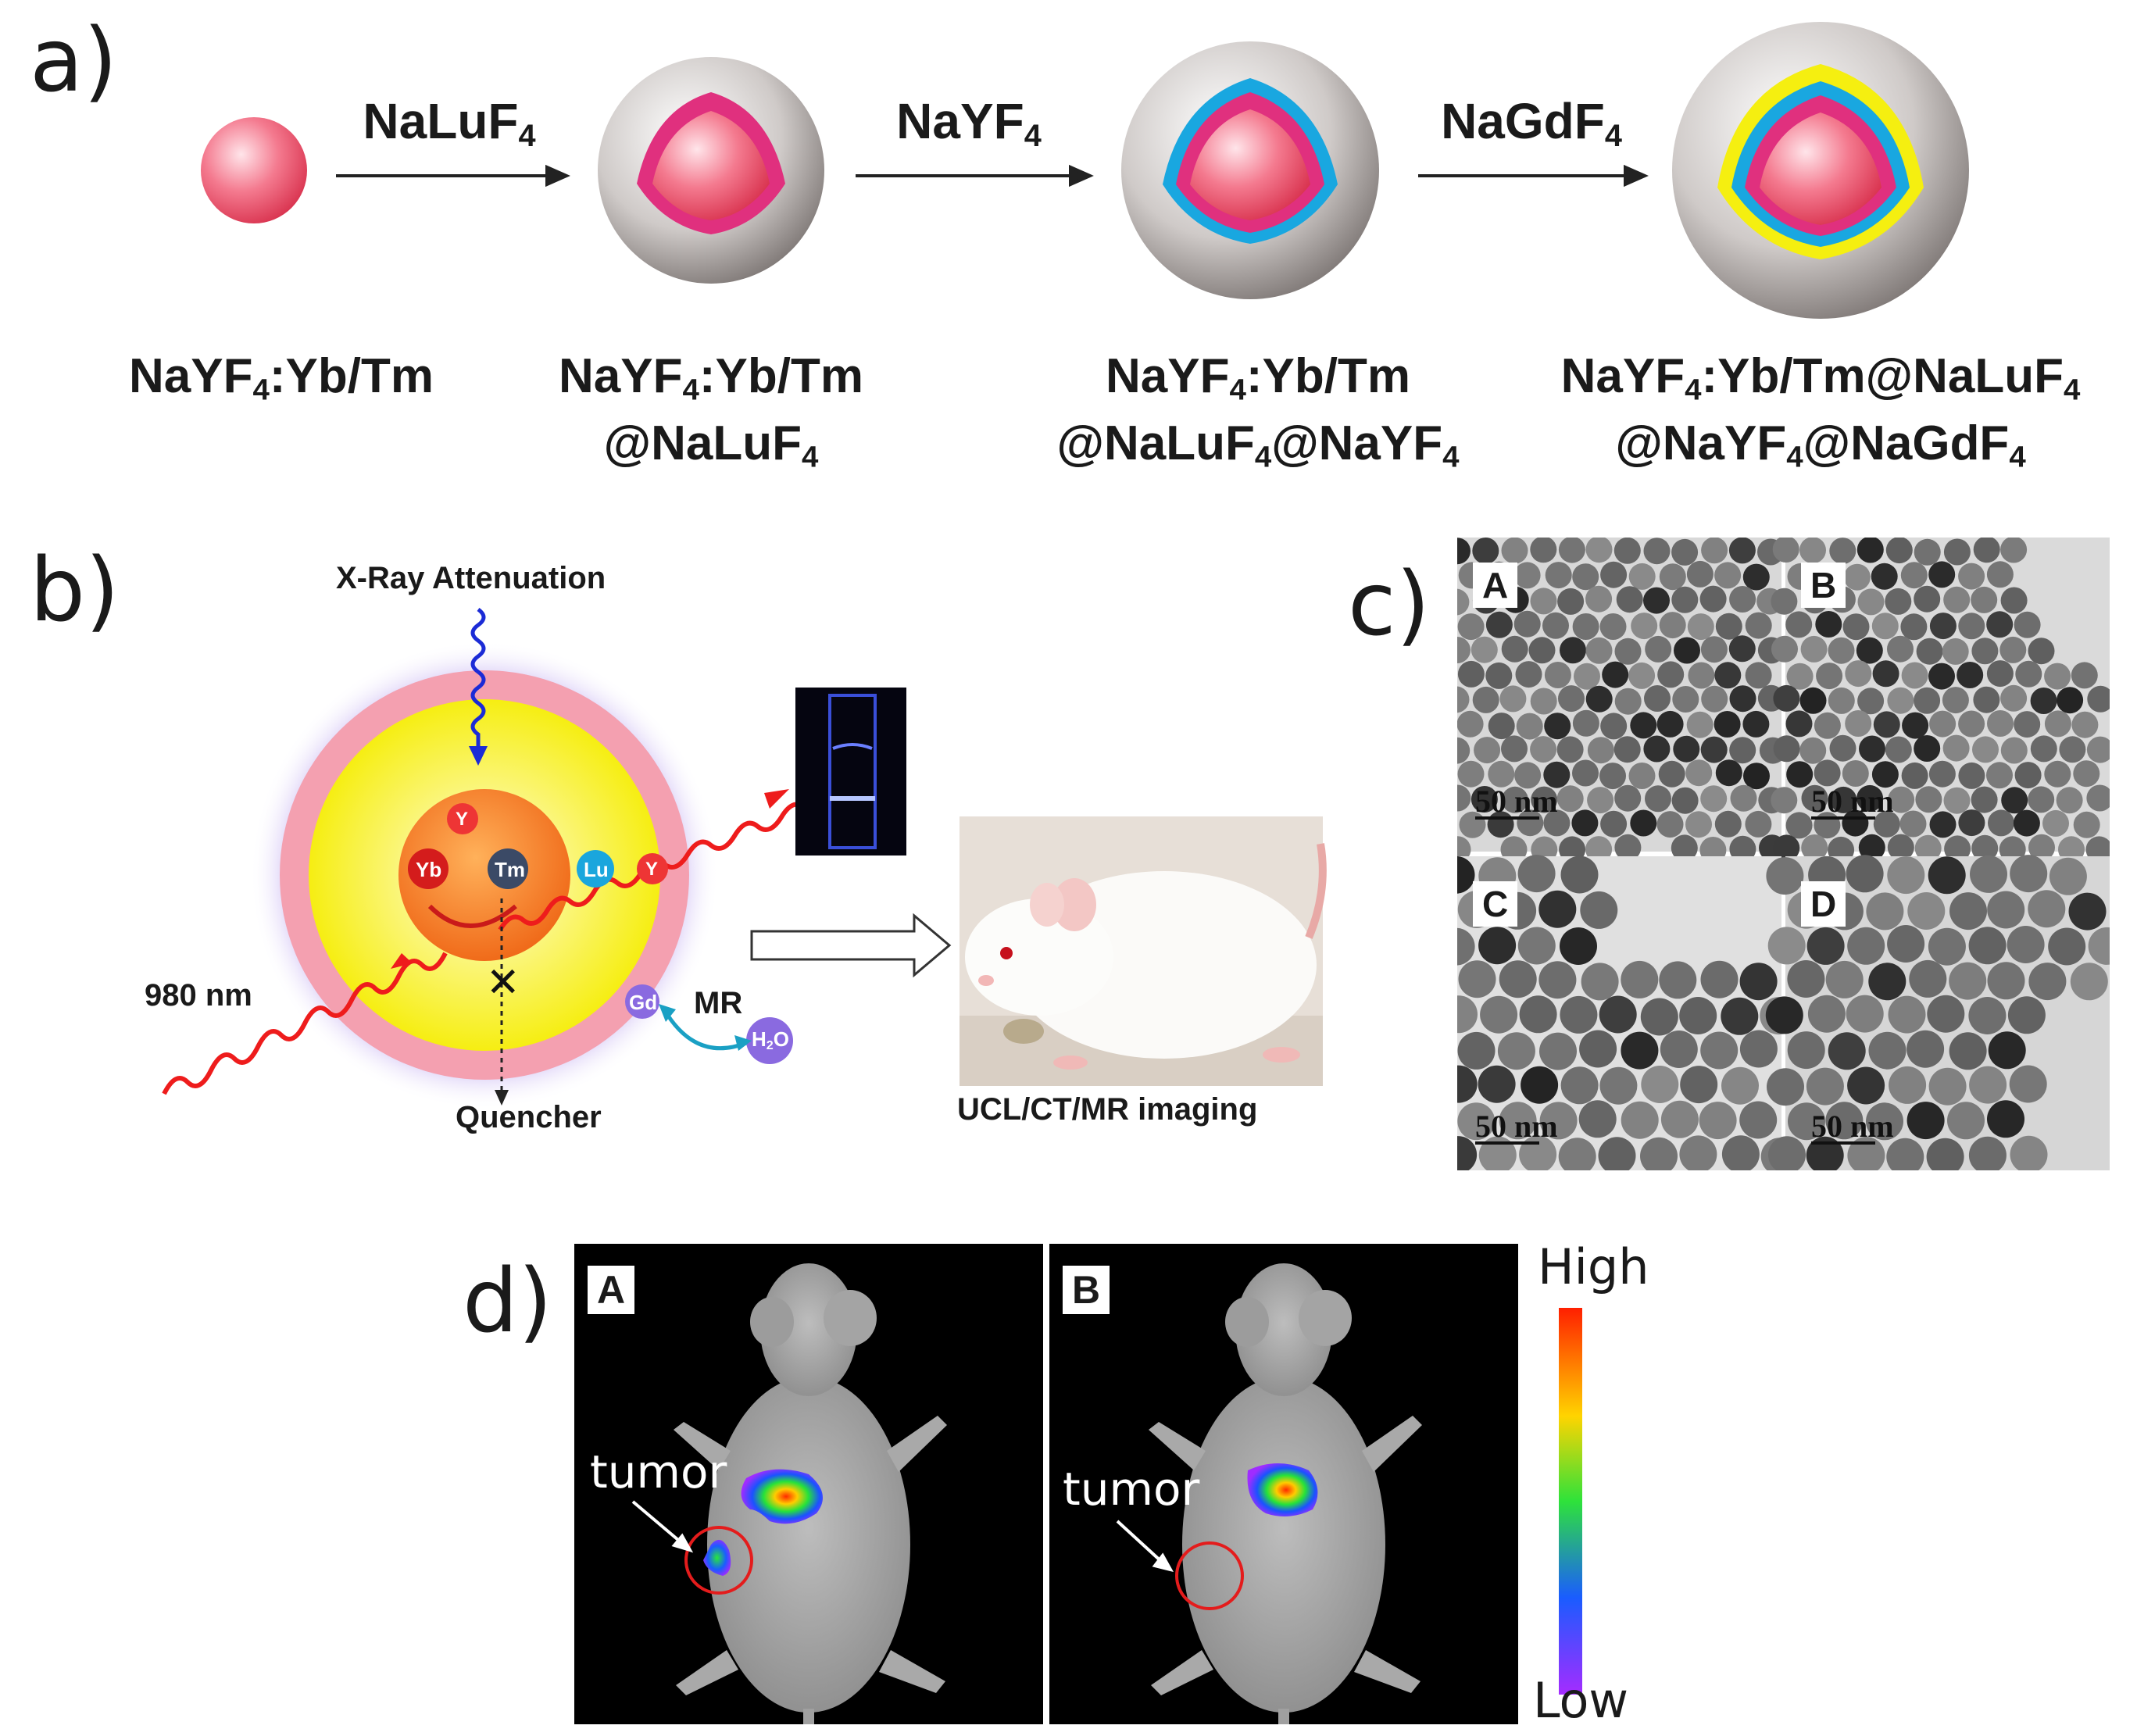 The height and width of the screenshot is (1736, 2137). I want to click on cuvette-photo, so click(850, 771).